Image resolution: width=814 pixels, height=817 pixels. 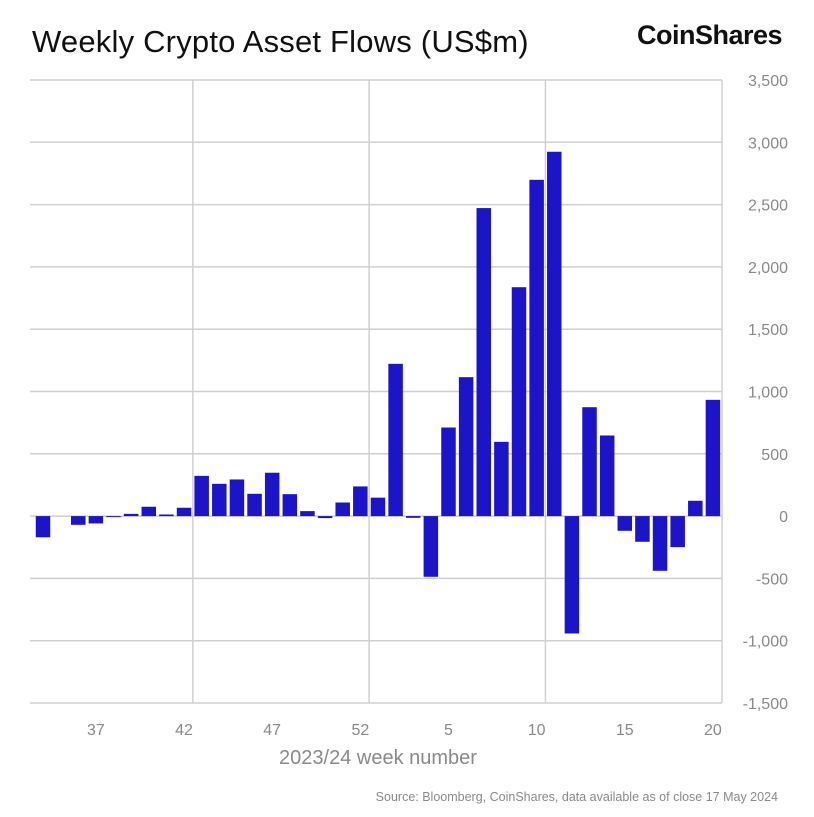 I want to click on x-tick-label: 5, so click(x=448, y=730).